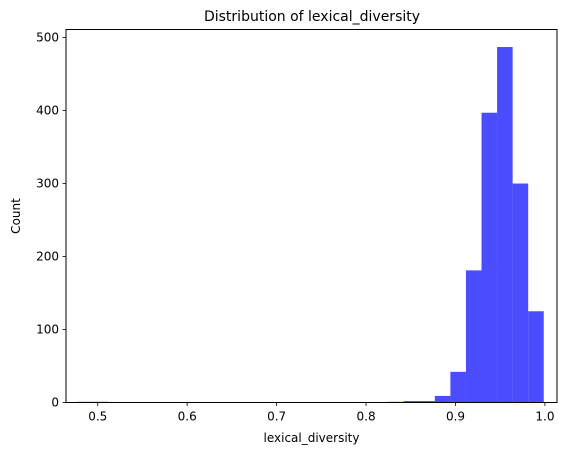 This screenshot has width=571, height=455. Describe the element at coordinates (321, 413) in the screenshot. I see `x-axis-ticks: 0.5 0.6 0.7 0.8 0.9 1.0` at that location.